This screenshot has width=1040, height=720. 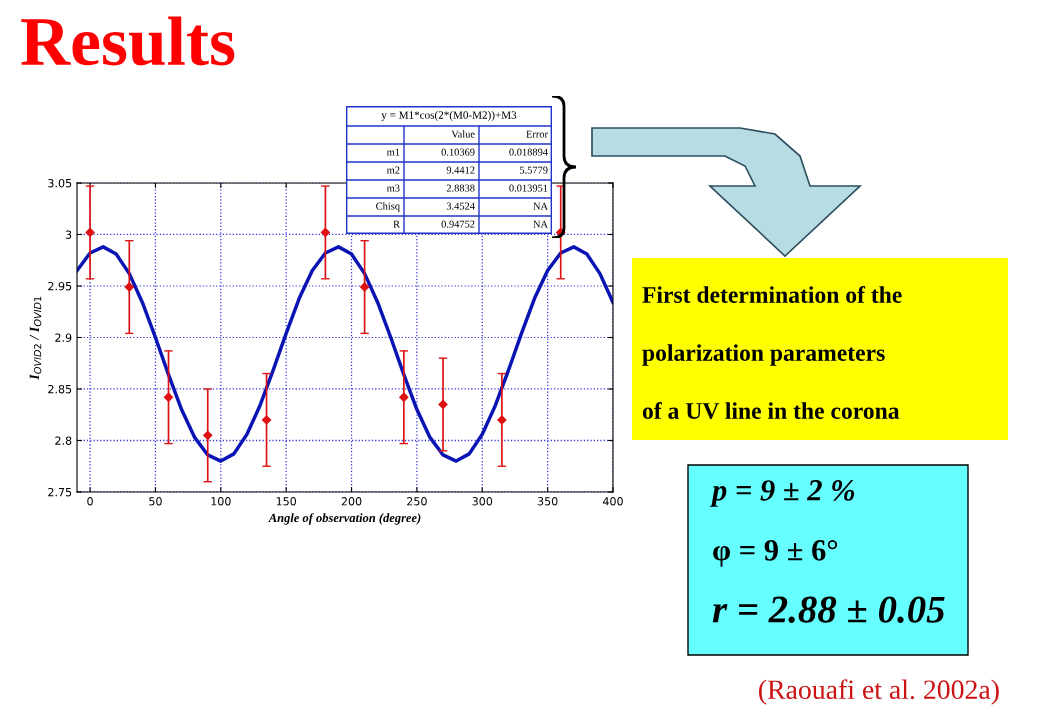 What do you see at coordinates (63, 337) in the screenshot?
I see `y-tick-label: 2.9` at bounding box center [63, 337].